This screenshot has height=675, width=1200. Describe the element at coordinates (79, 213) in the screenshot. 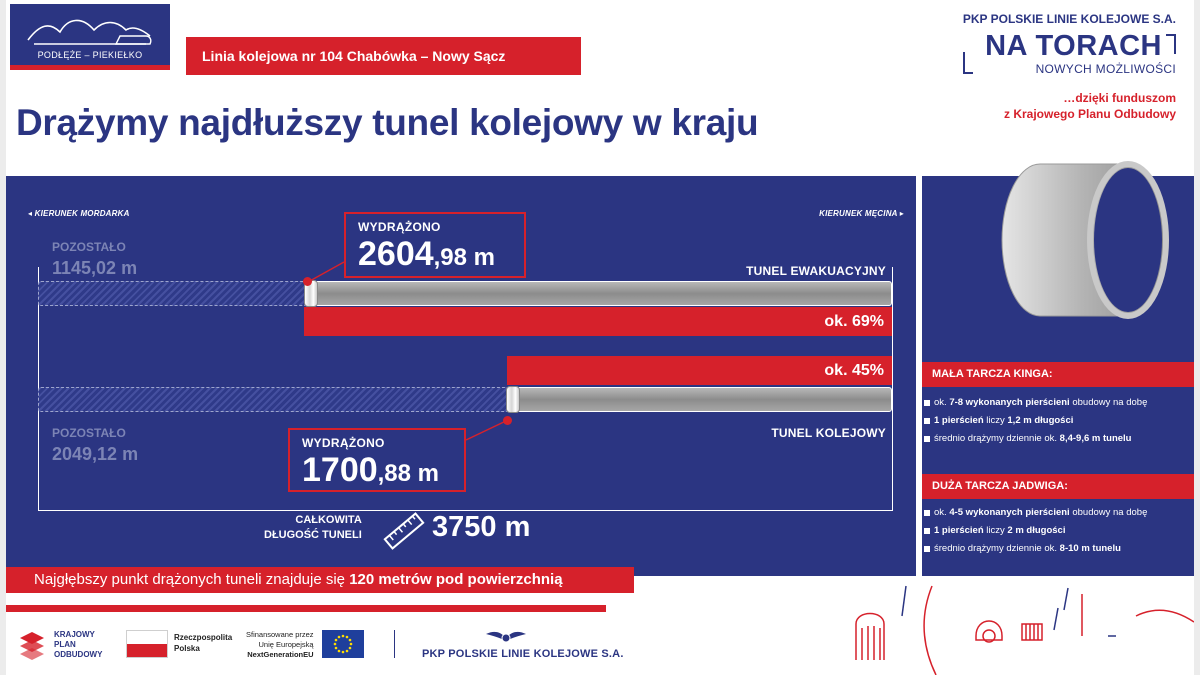

I see `direction-left-label: ◂ KIERUNEK MORDARKA` at that location.